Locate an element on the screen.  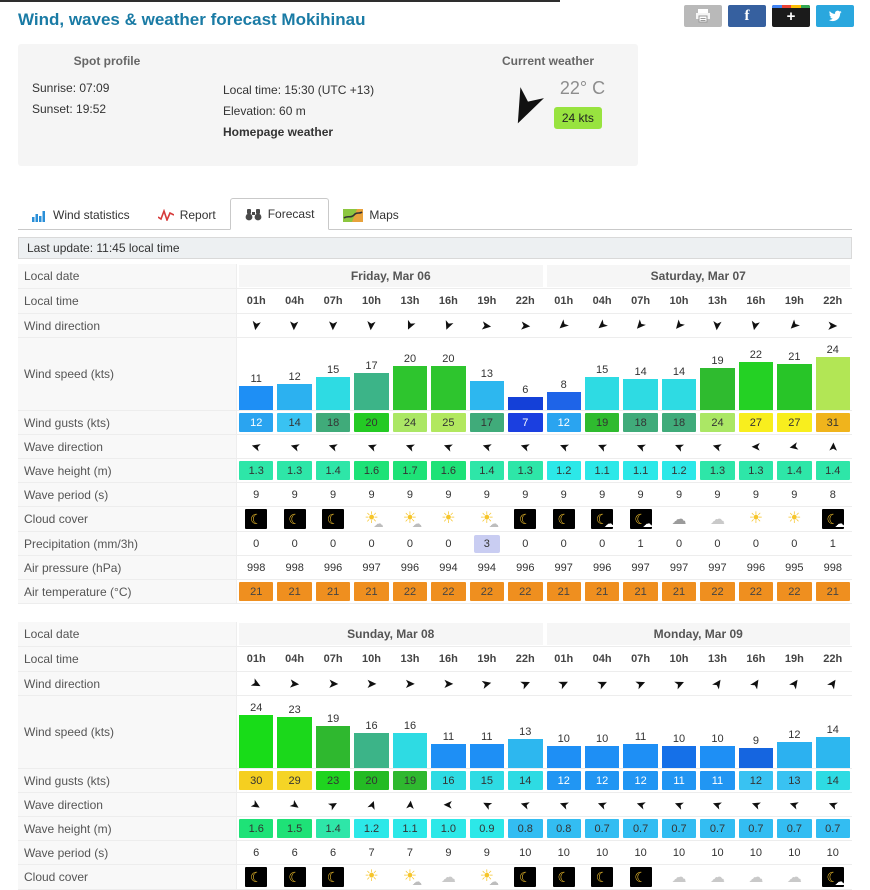
wind-speed-value: 22 is located at coordinates (756, 355).